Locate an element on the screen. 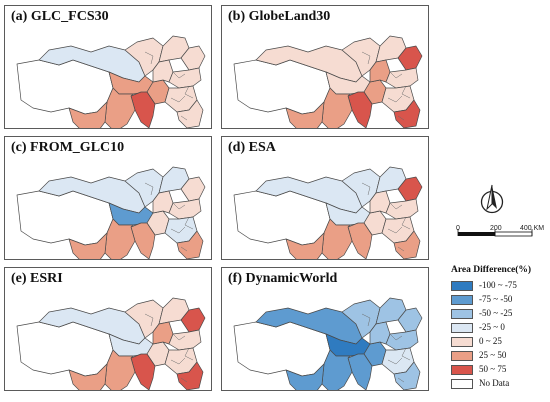  map-a is located at coordinates (111, 81).